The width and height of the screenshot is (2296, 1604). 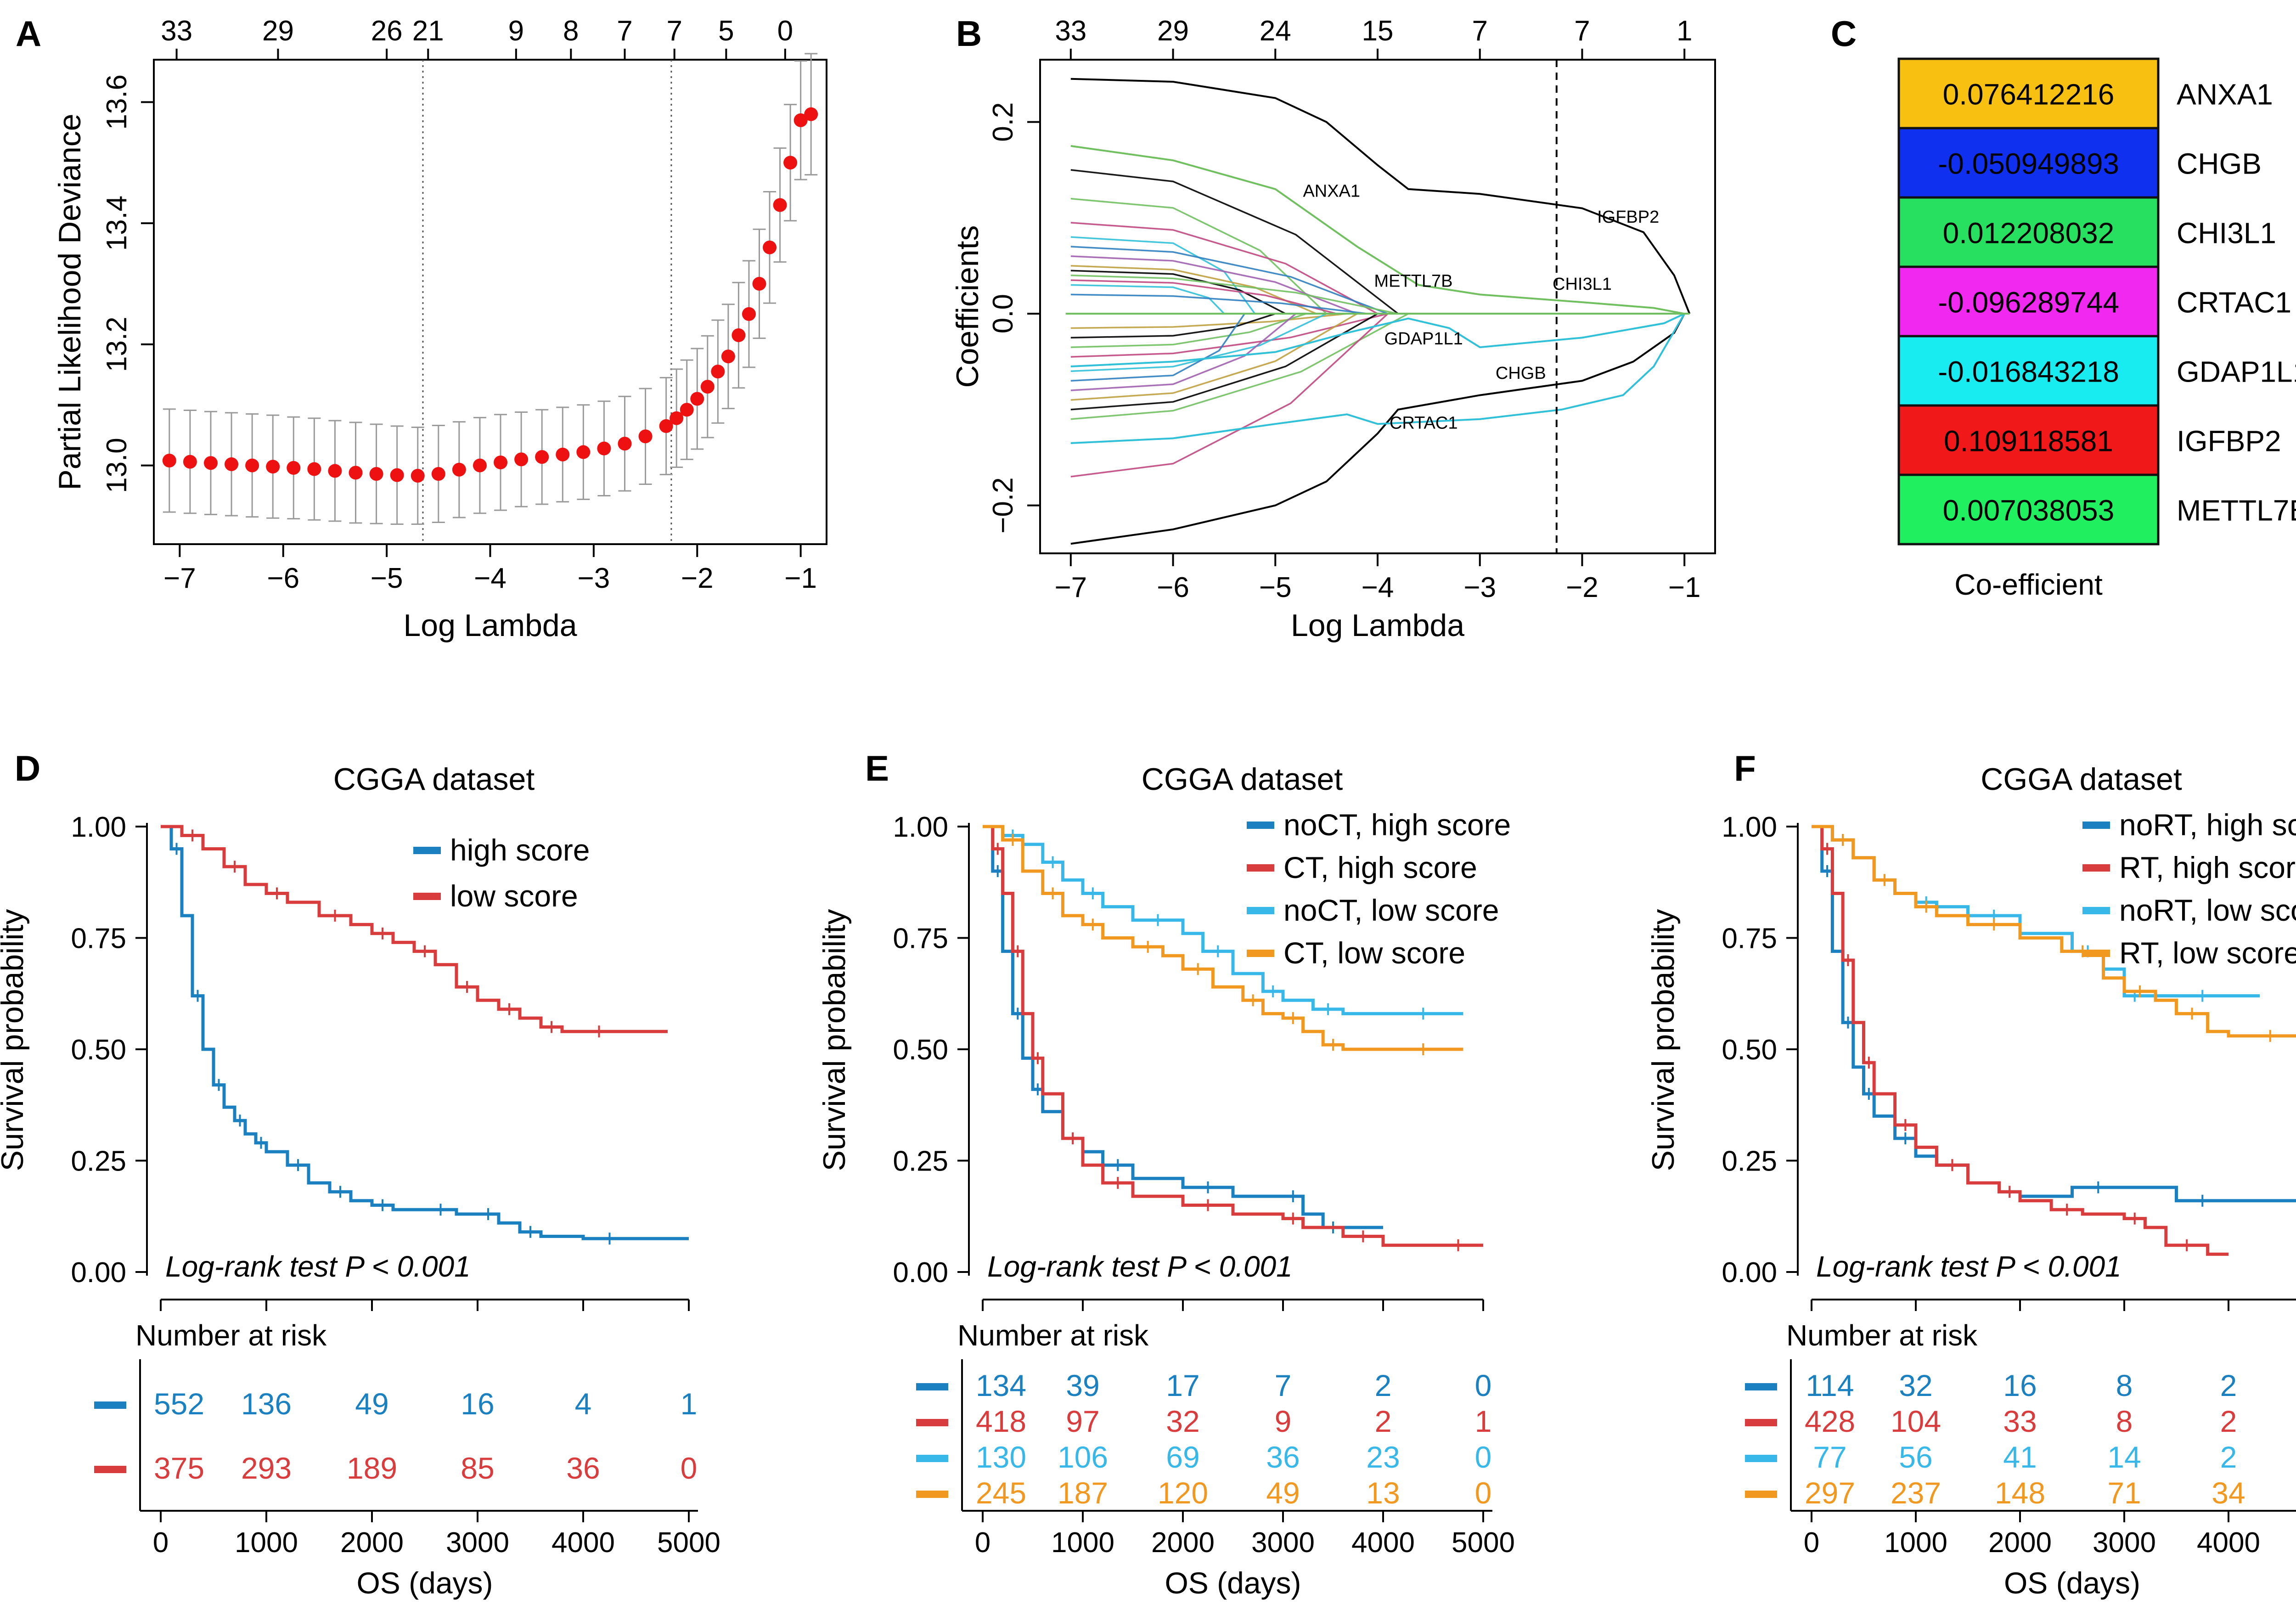 What do you see at coordinates (1332, 191) in the screenshot?
I see `gene-label-anxa1: ANXA1` at bounding box center [1332, 191].